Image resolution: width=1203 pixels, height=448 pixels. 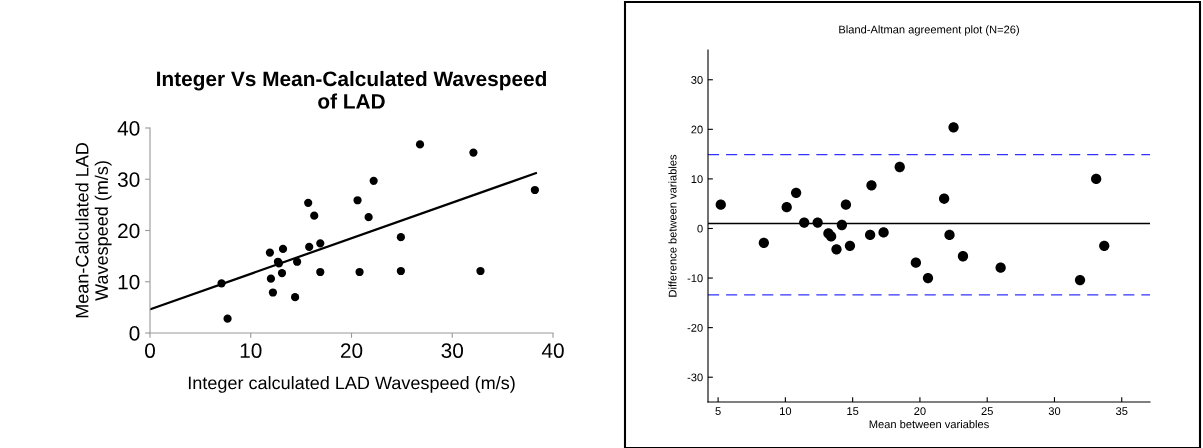 I want to click on chart-title: Bland-Altman agreement plot (N=26), so click(x=929, y=30).